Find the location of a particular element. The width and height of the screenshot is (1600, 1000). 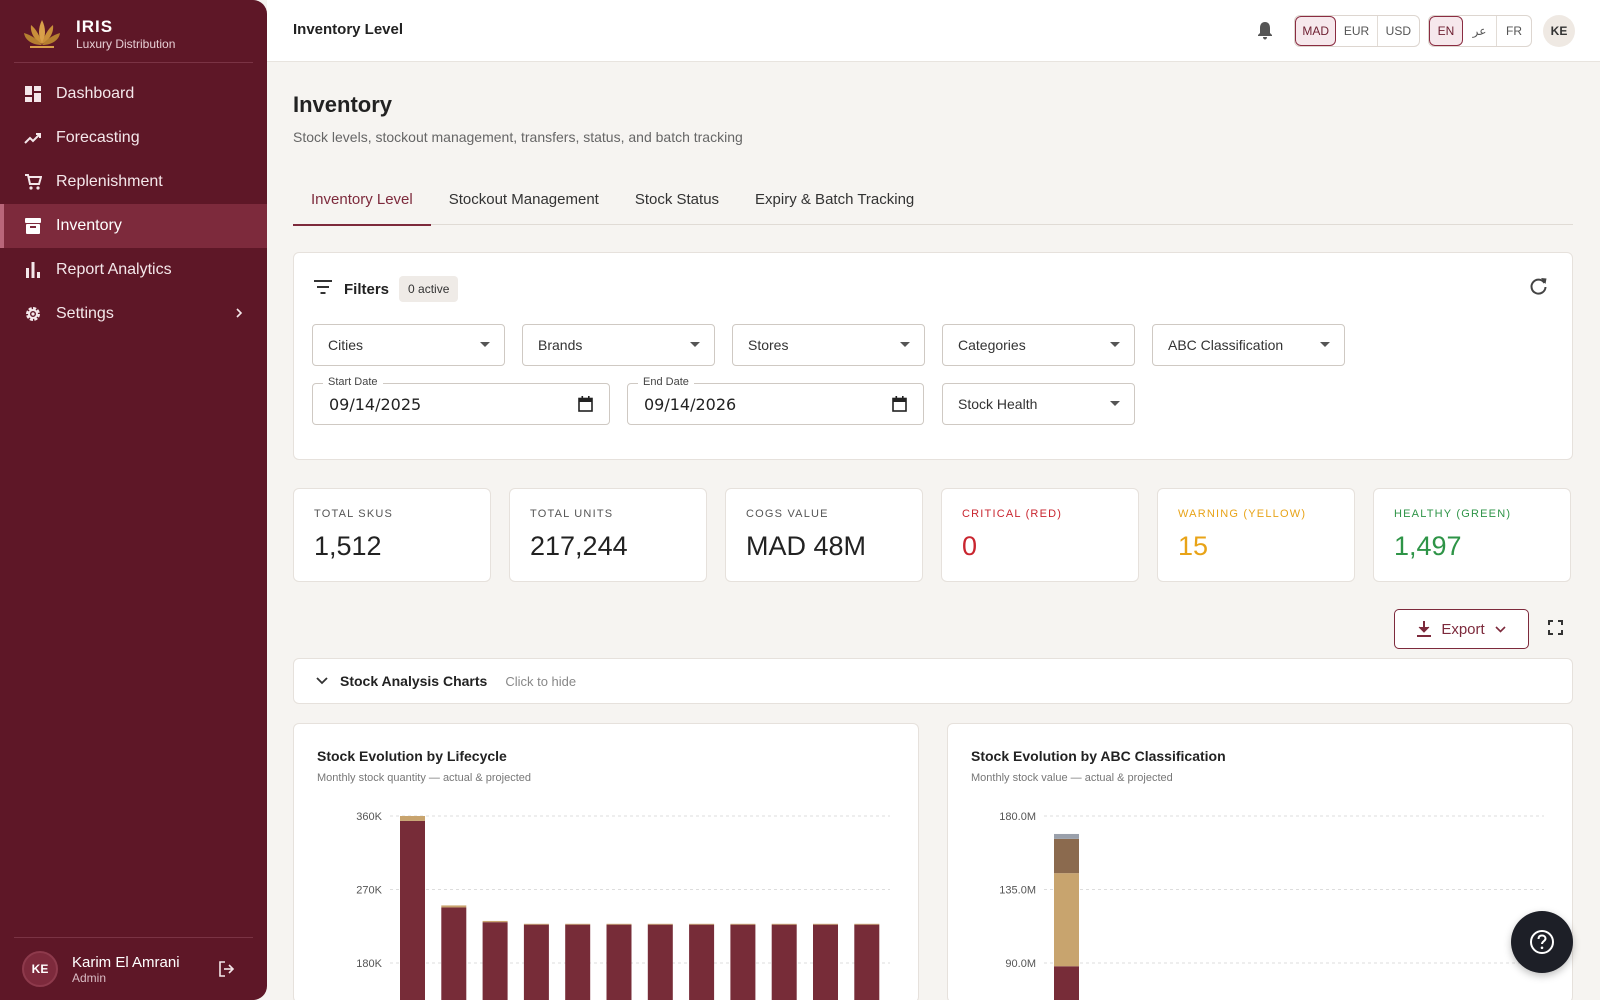

export-button: Export is located at coordinates (1461, 629).